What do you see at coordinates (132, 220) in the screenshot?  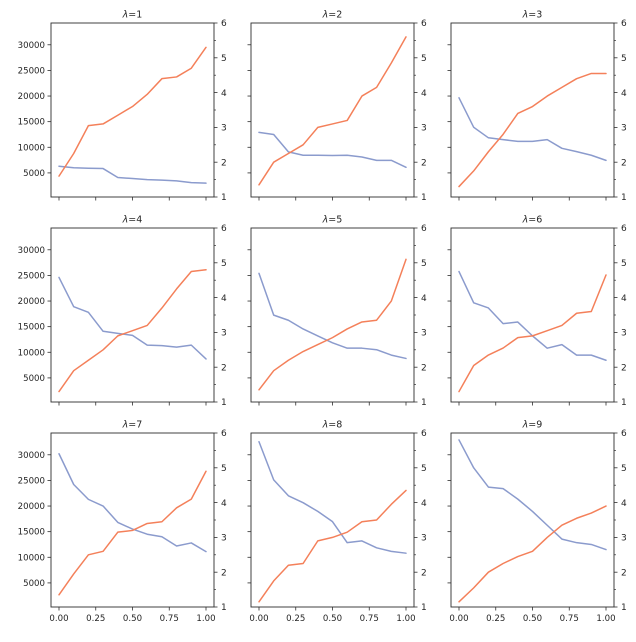 I see `subplot-title: λ=4` at bounding box center [132, 220].